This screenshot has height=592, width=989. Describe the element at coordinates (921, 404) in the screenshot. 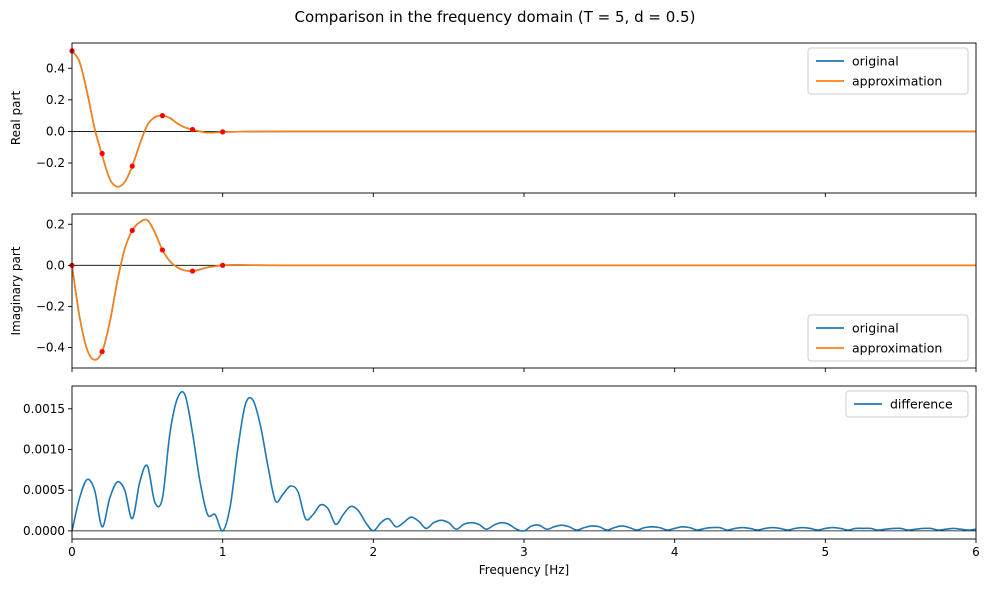

I see `legend-label-difference: difference` at that location.